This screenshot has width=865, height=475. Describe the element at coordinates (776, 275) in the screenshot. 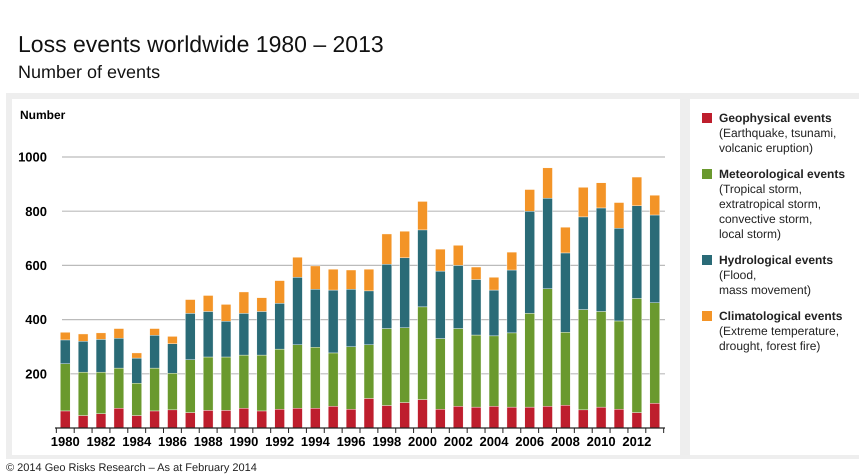

I see `legend-label: Hydrological events (Flood, mass movement)` at that location.